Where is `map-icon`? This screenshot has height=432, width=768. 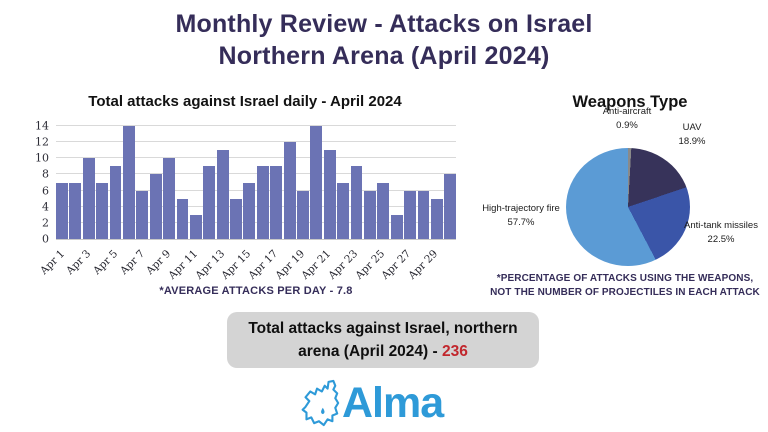
map-icon is located at coordinates (320, 403).